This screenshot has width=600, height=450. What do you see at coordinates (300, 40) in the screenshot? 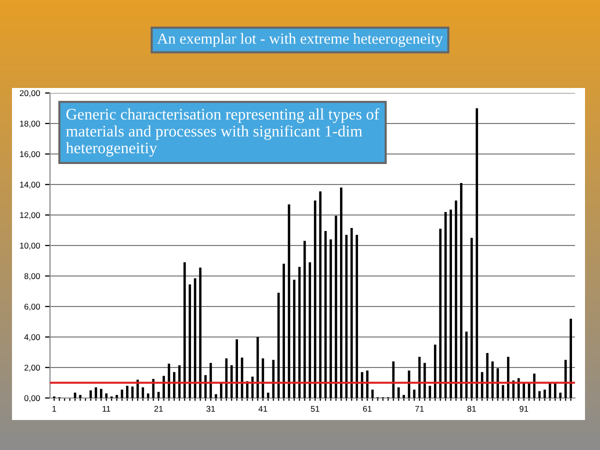
I see `chart-title: An exemplar lot - with extreme heteerogeneity` at bounding box center [300, 40].